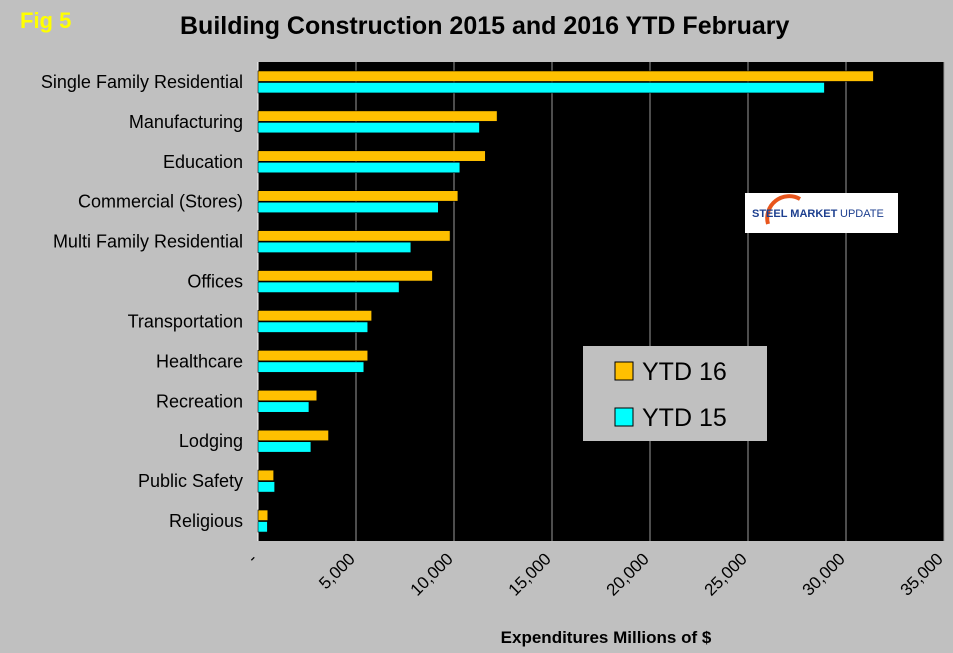 The width and height of the screenshot is (953, 653). What do you see at coordinates (624, 371) in the screenshot?
I see `legend-swatch-ytd16` at bounding box center [624, 371].